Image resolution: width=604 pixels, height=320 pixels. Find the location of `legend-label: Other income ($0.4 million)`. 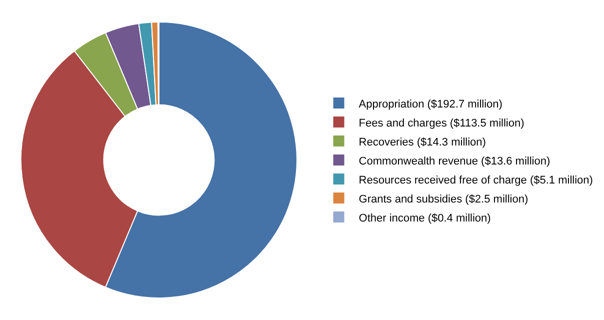

legend-label: Other income ($0.4 million) is located at coordinates (424, 218).